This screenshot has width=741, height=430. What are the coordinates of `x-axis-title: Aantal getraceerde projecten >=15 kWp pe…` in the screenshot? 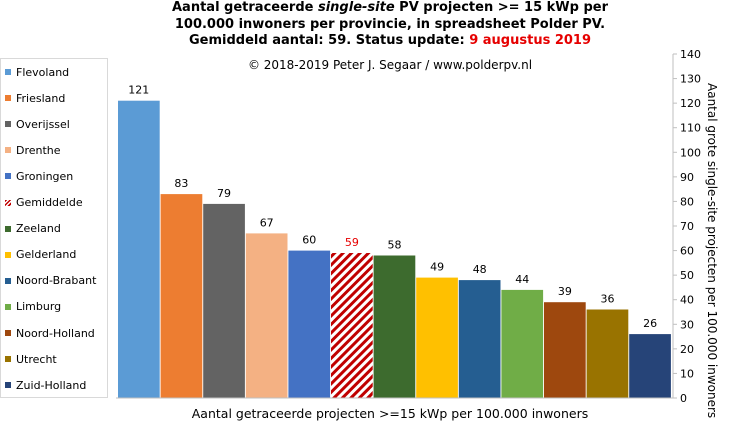 It's located at (390, 413).